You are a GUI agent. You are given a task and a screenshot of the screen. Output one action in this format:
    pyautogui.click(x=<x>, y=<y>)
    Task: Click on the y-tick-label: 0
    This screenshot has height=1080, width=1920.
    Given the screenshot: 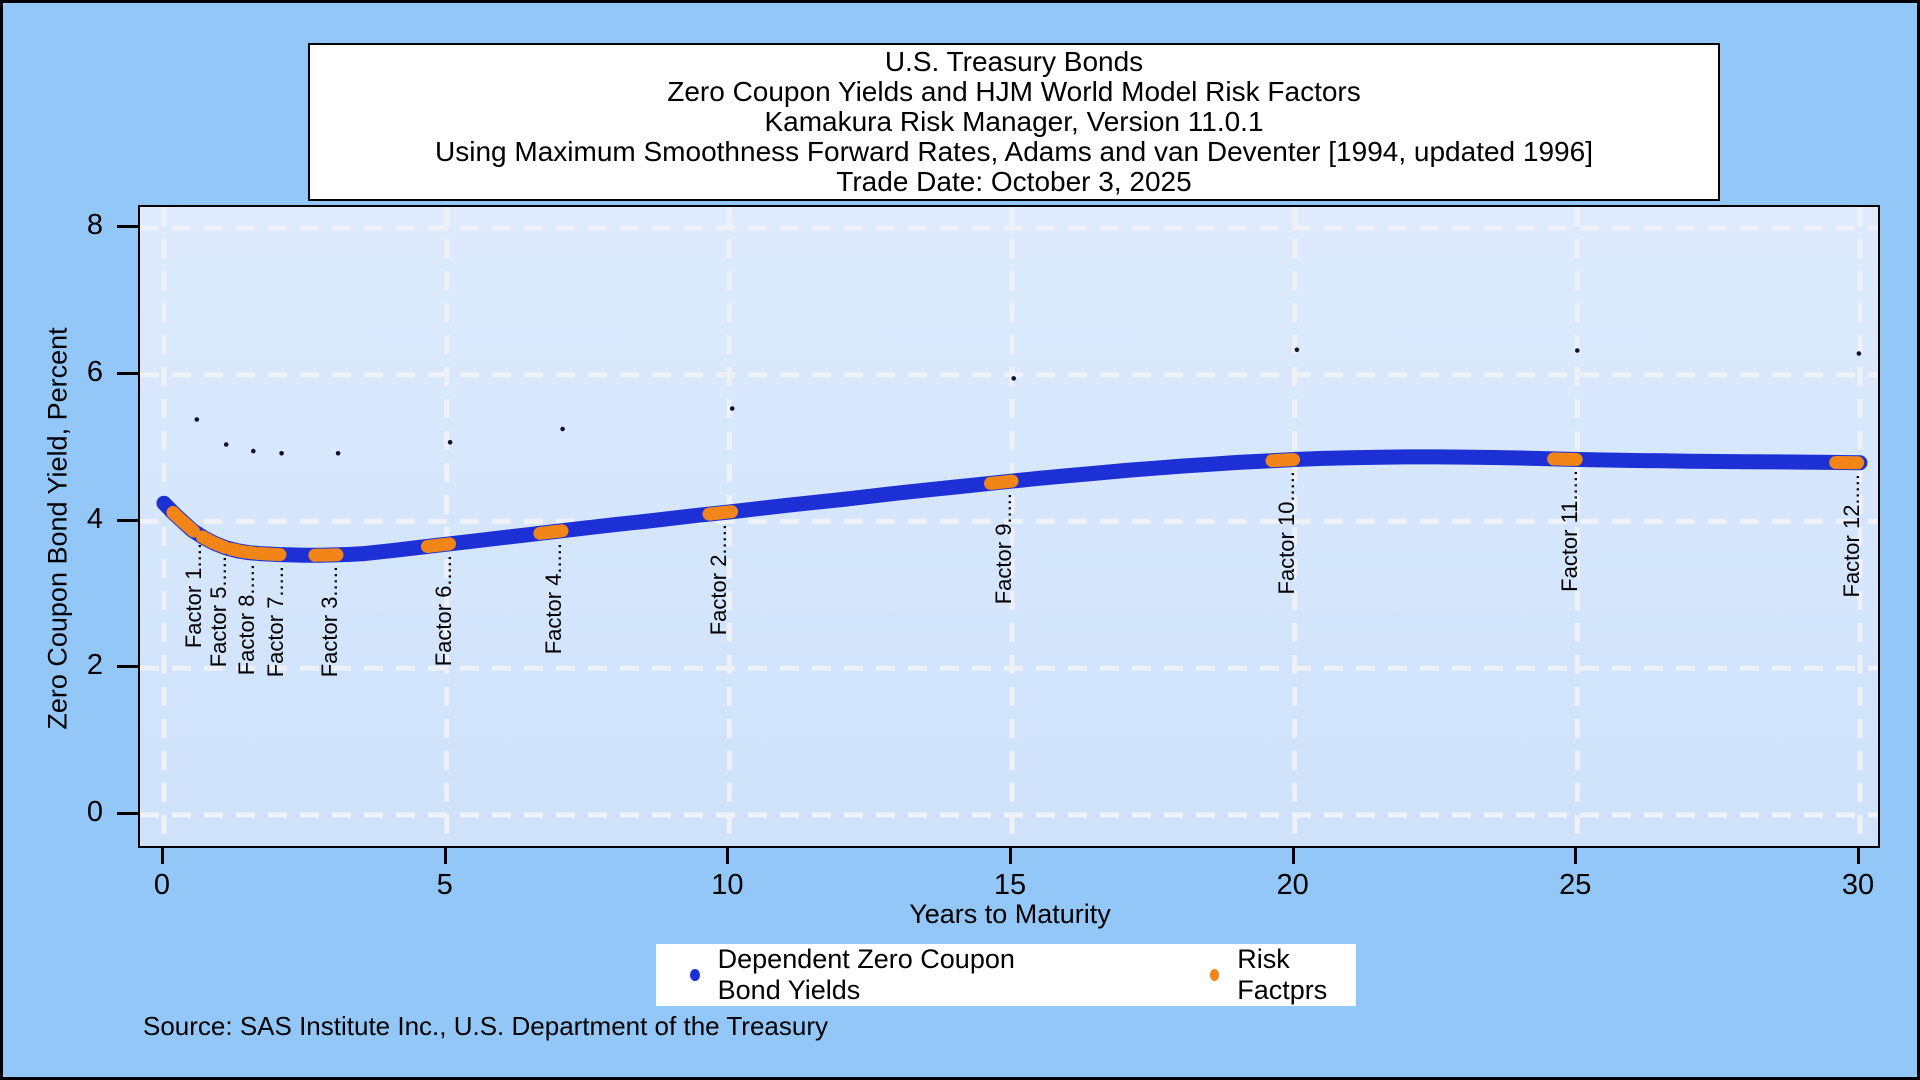 What is the action you would take?
    pyautogui.click(x=94, y=812)
    